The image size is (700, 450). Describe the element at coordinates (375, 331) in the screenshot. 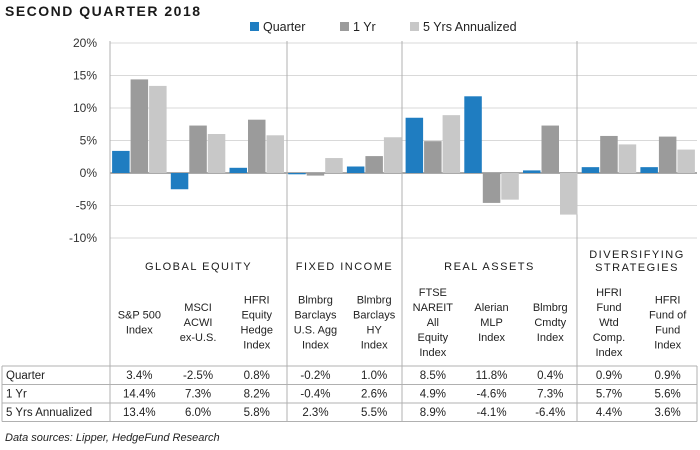

I see `category-label: HY` at that location.